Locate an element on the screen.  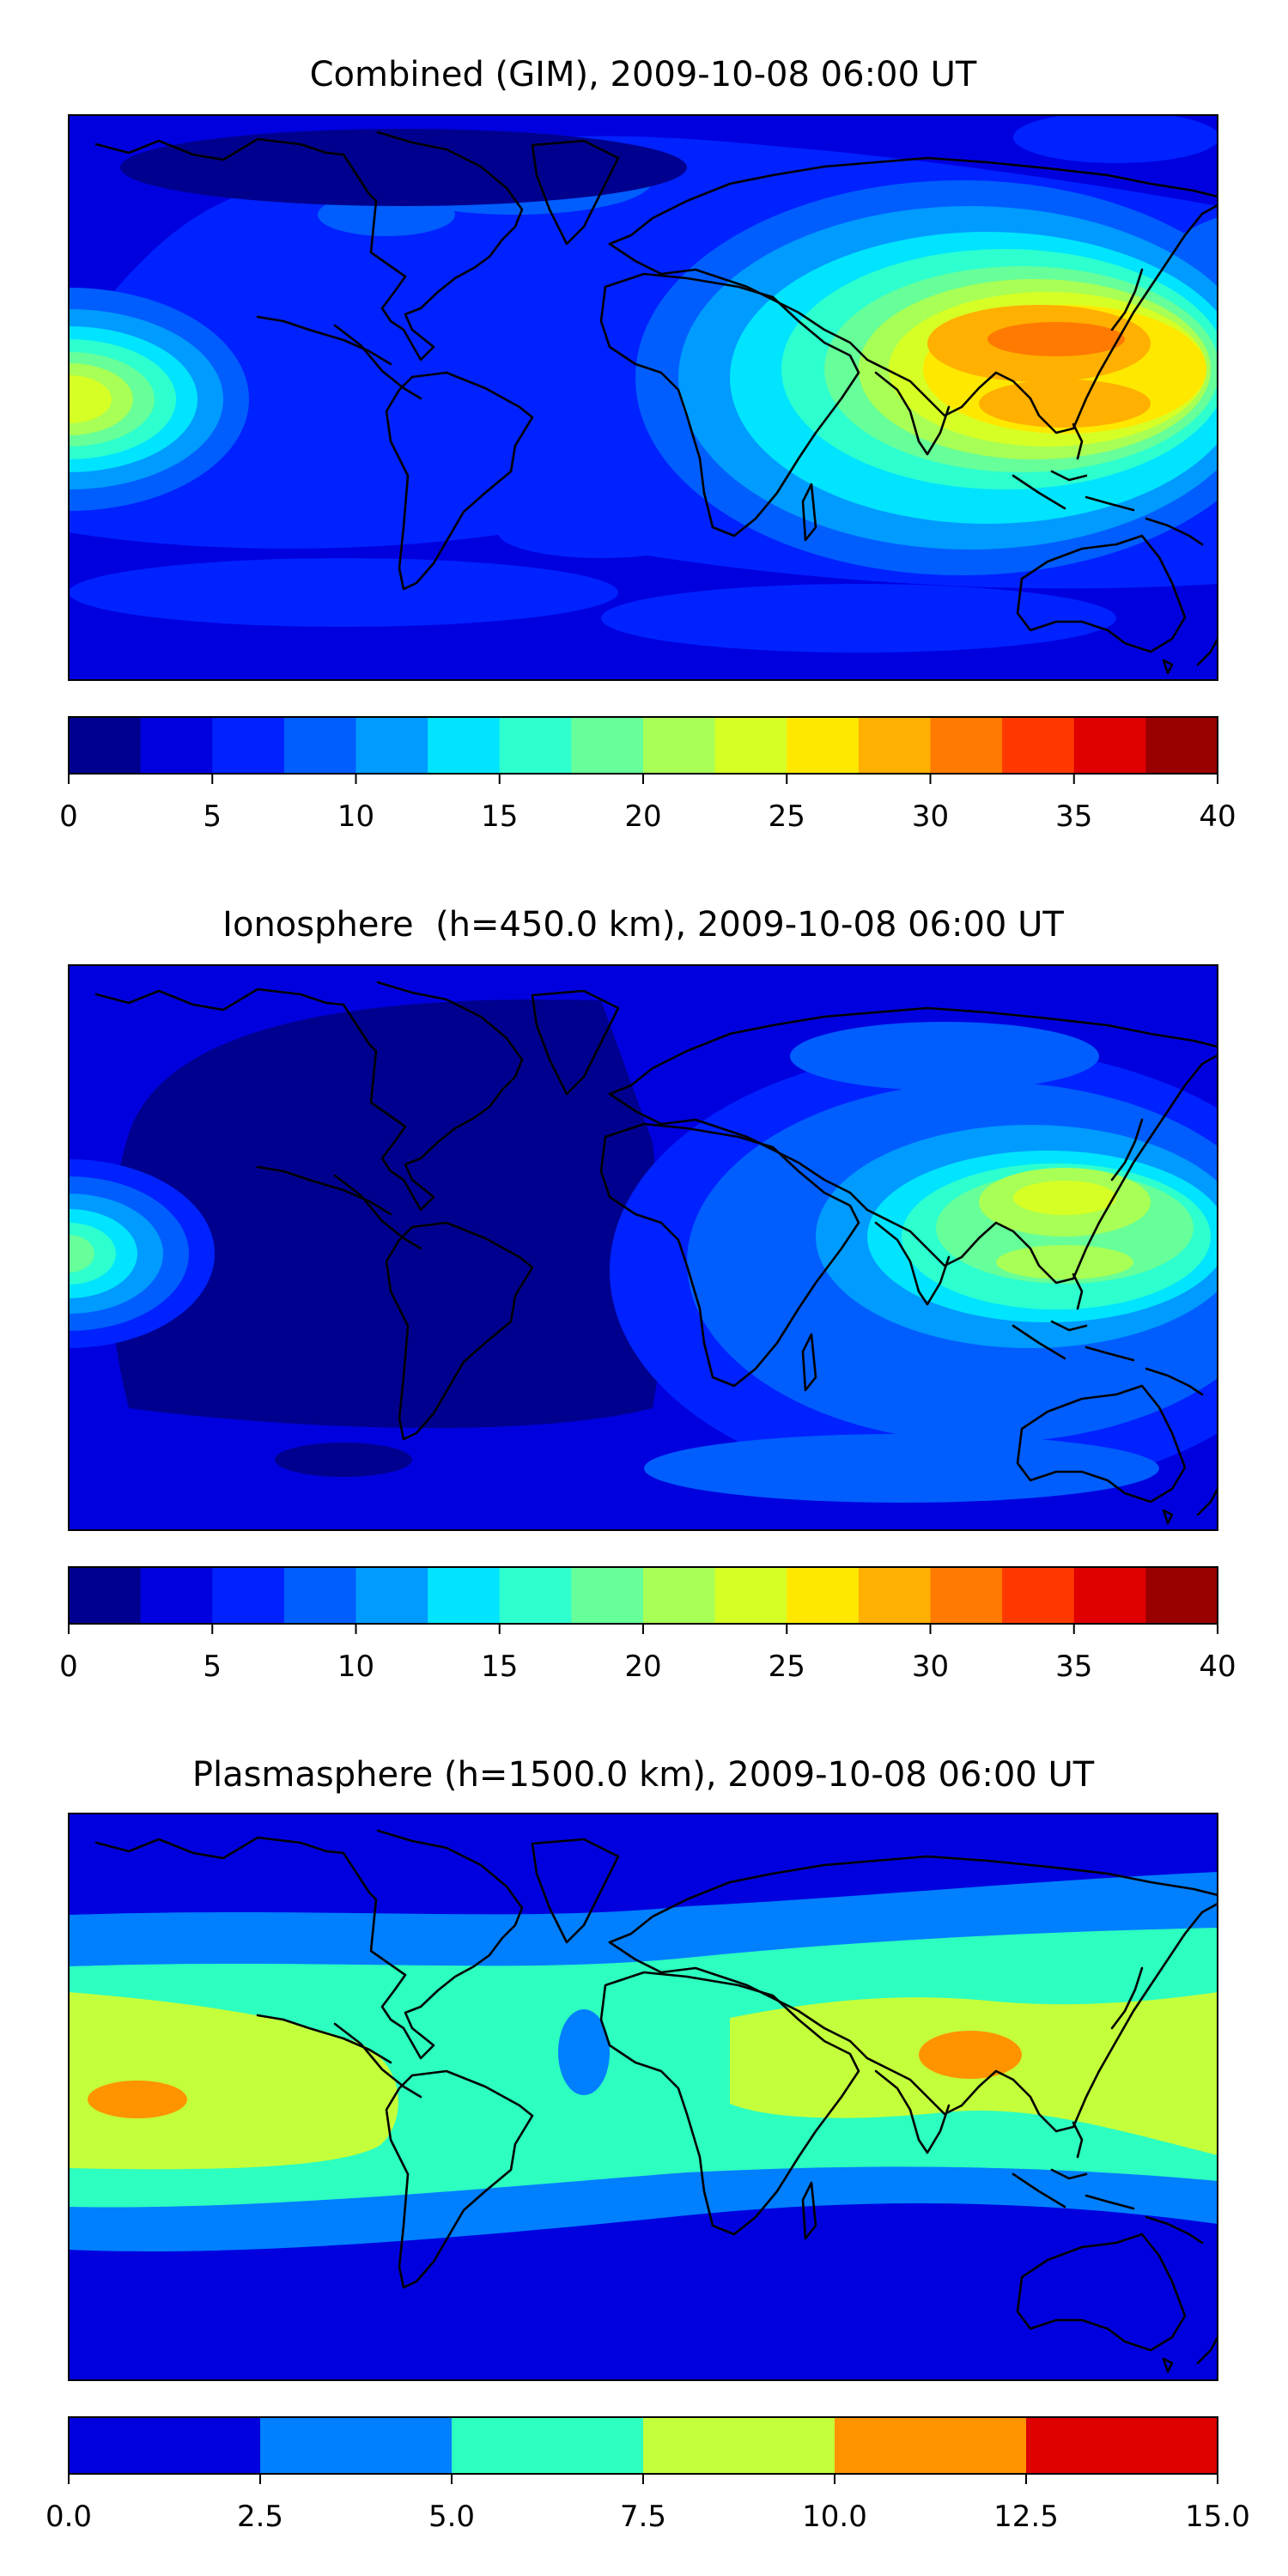
colorbar-tick-label: 15.0 is located at coordinates (1217, 2517).